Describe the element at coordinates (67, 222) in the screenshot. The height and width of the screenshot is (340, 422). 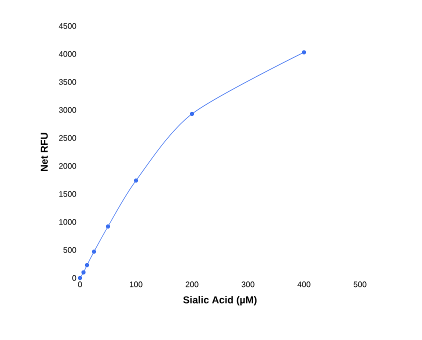
I see `y-tick-label: 1000` at that location.